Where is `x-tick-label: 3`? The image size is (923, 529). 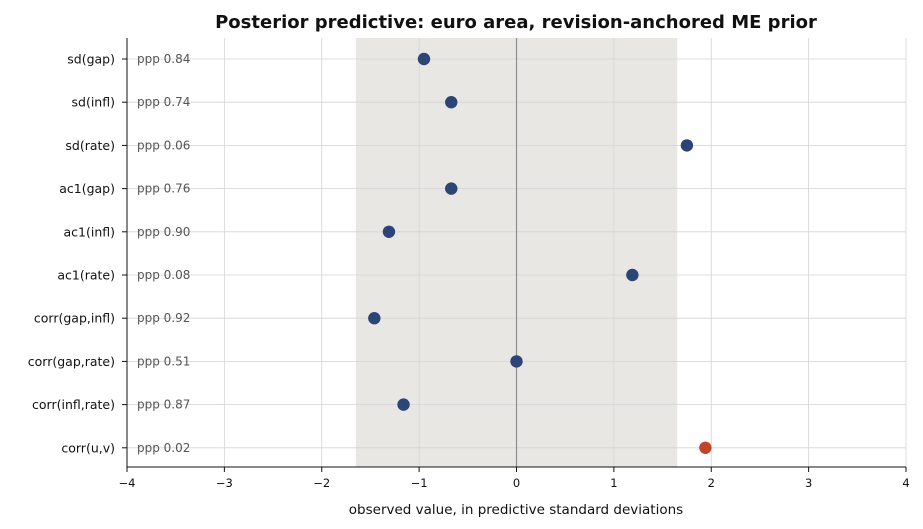 x-tick-label: 3 is located at coordinates (808, 483).